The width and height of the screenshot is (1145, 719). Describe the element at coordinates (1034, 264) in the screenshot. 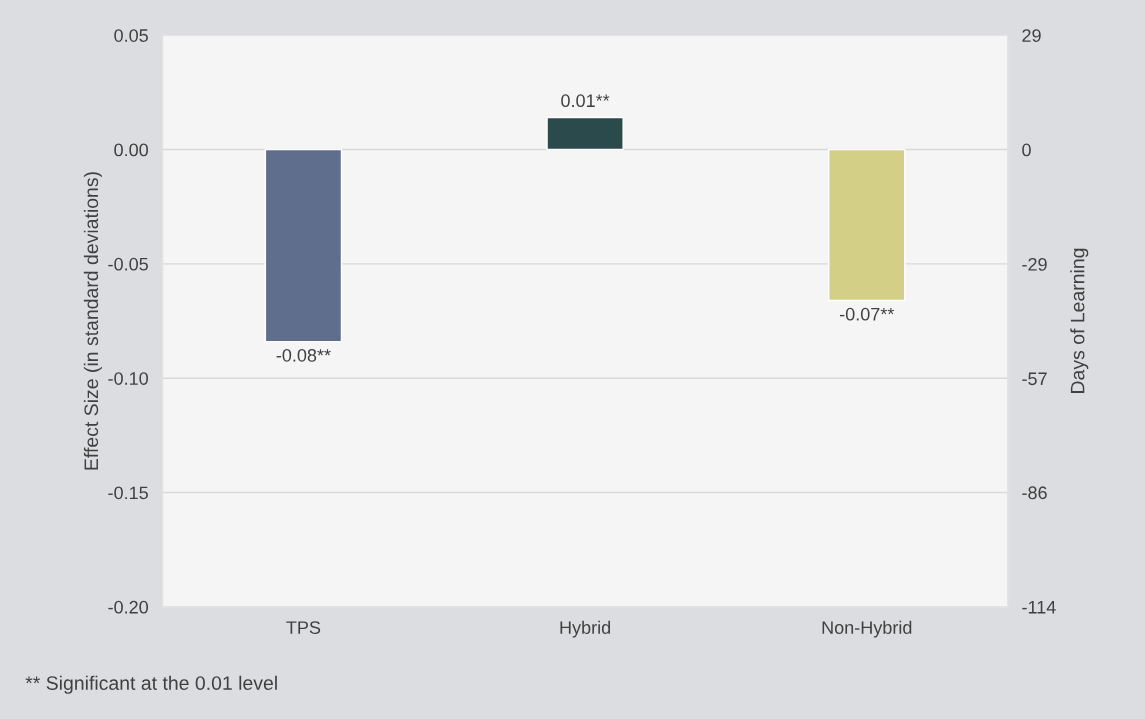

I see `y2-tick-label: -29` at that location.